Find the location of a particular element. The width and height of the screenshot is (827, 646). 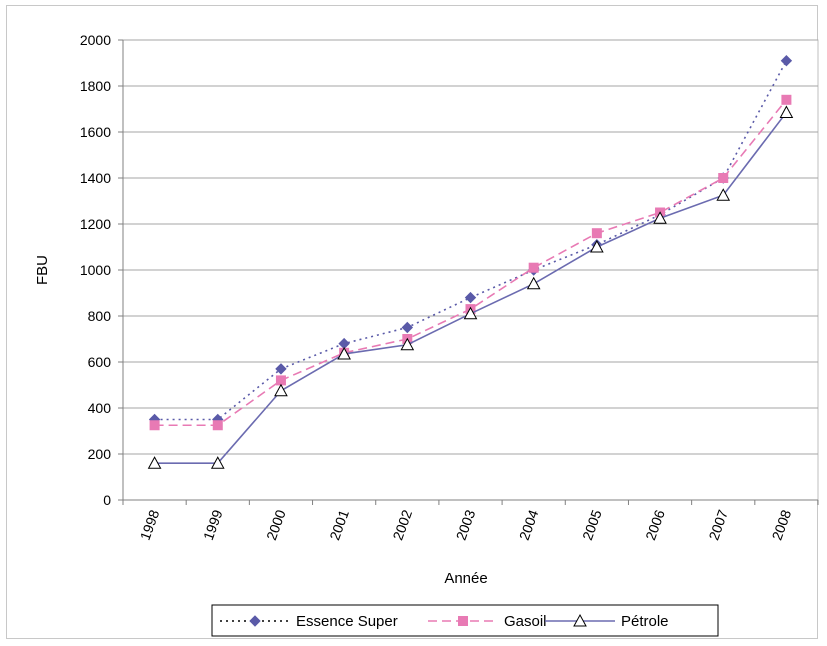

x-tick-label: 2006 is located at coordinates (655, 524).